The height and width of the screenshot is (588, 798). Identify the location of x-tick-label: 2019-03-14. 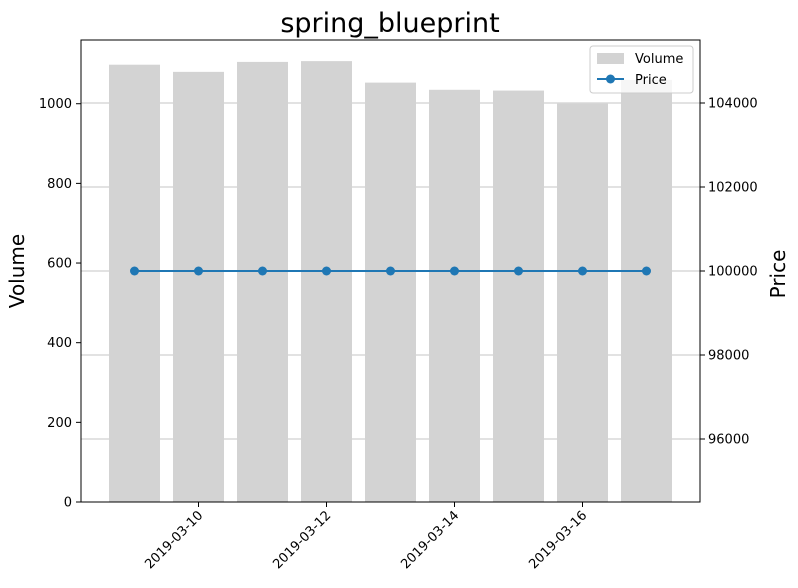
(430, 540).